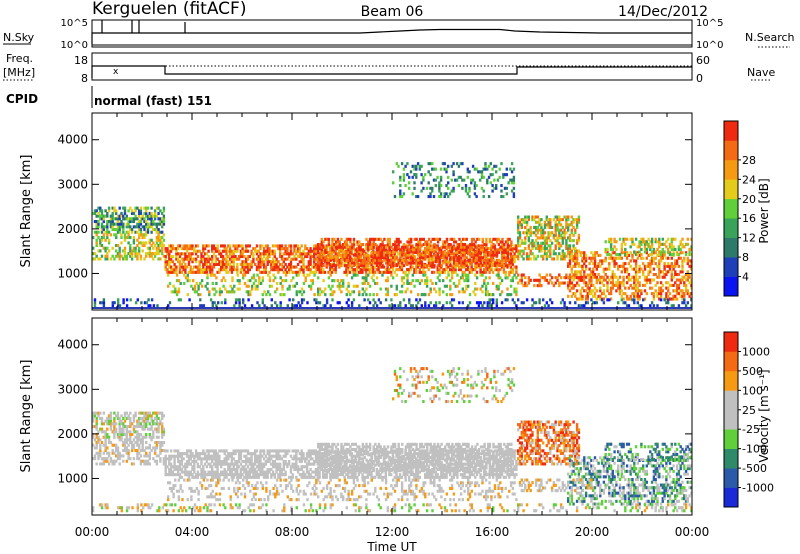 The height and width of the screenshot is (554, 800). What do you see at coordinates (389, 239) in the screenshot?
I see `p-cell-2053` at bounding box center [389, 239].